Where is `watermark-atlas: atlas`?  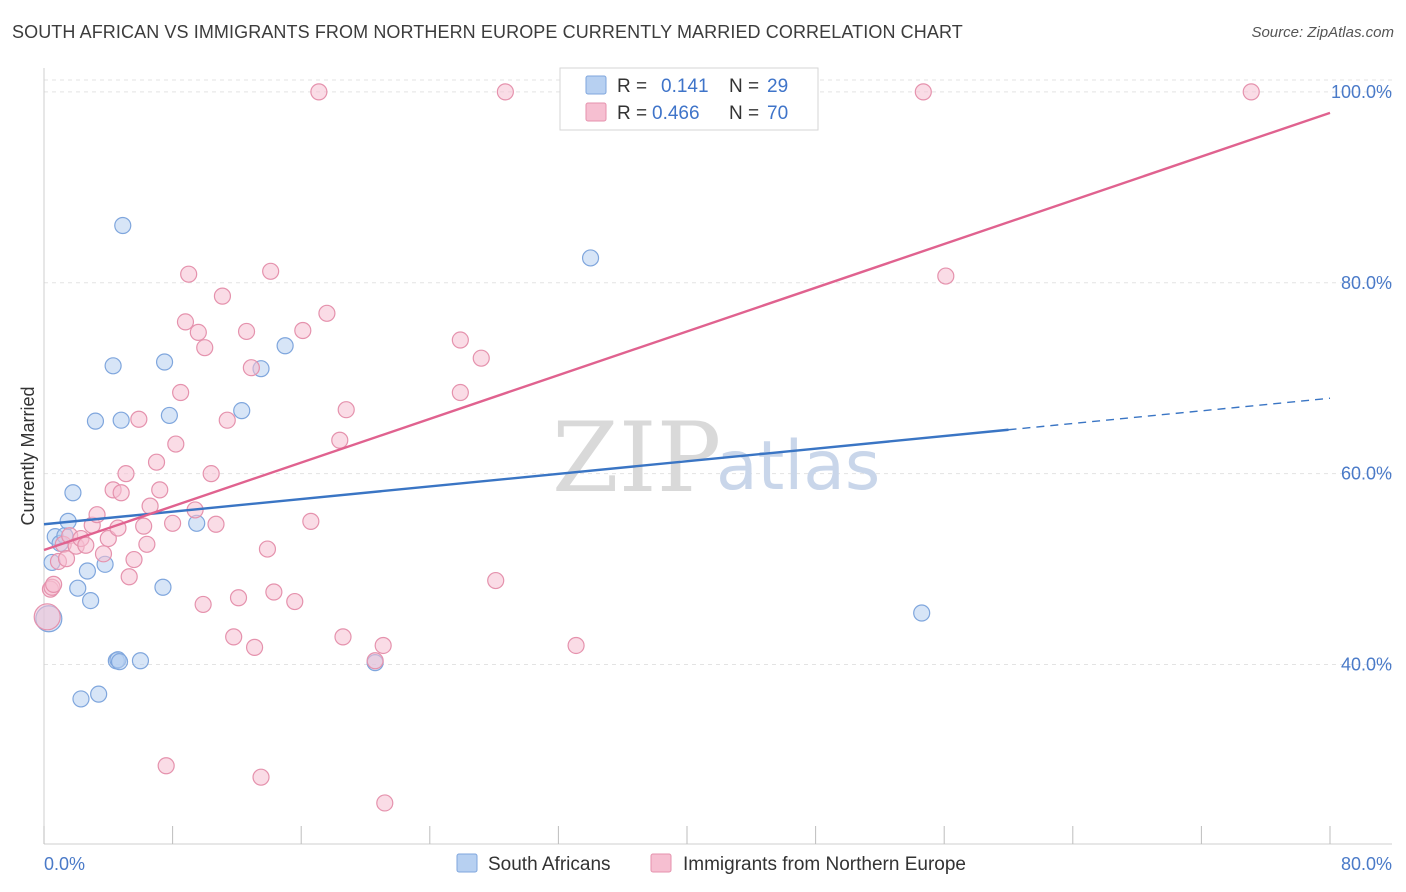
watermark-atlas: atlas is located at coordinates (798, 466).